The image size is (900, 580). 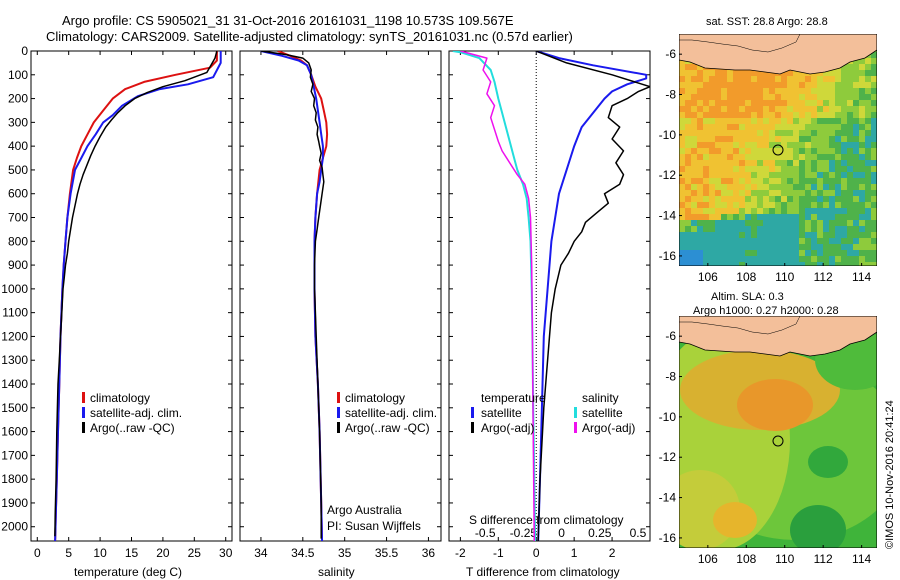 What do you see at coordinates (14, 360) in the screenshot?
I see `depth-tick-label: 1300` at bounding box center [14, 360].